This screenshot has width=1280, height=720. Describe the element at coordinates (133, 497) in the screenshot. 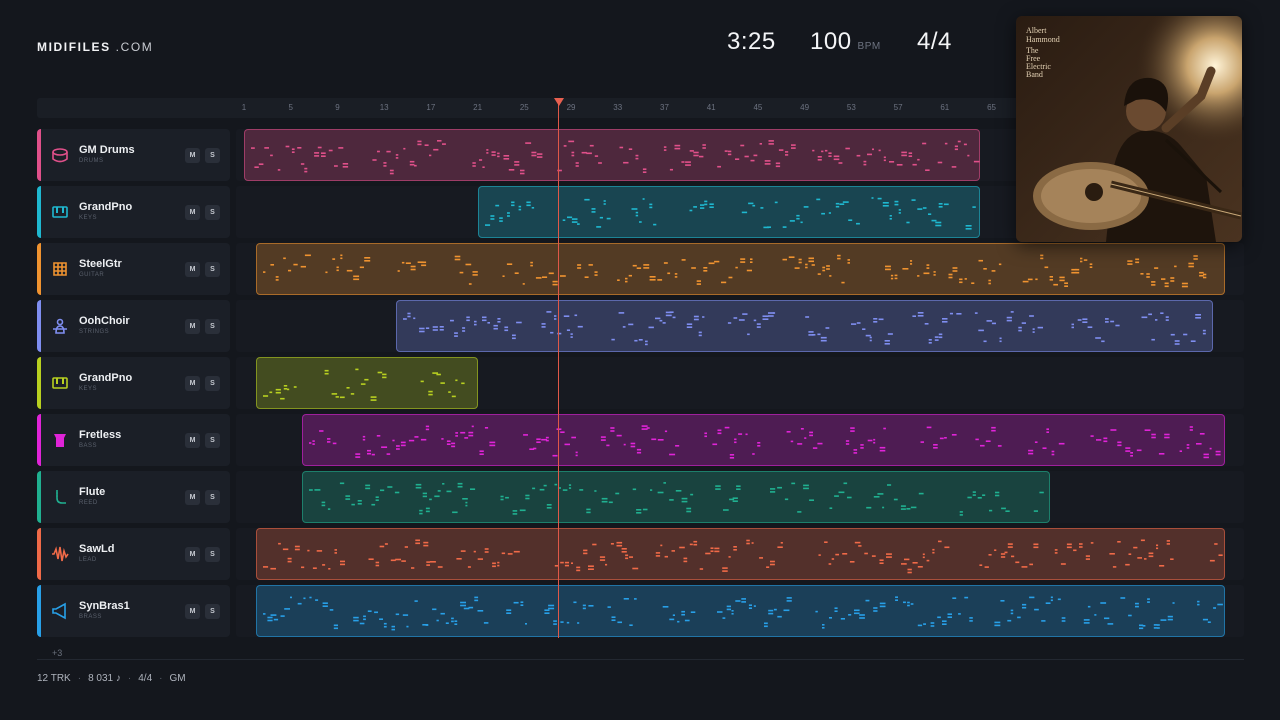

I see `track-header: Flute REED M S` at that location.